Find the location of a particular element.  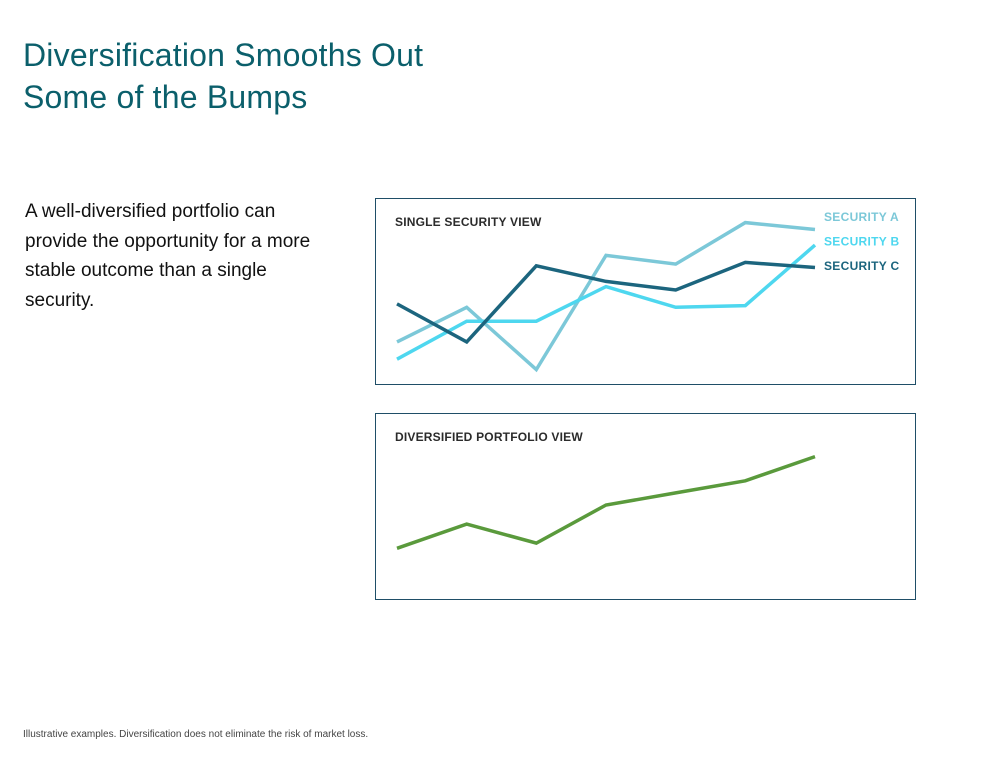

series-line-security-b is located at coordinates (606, 302).